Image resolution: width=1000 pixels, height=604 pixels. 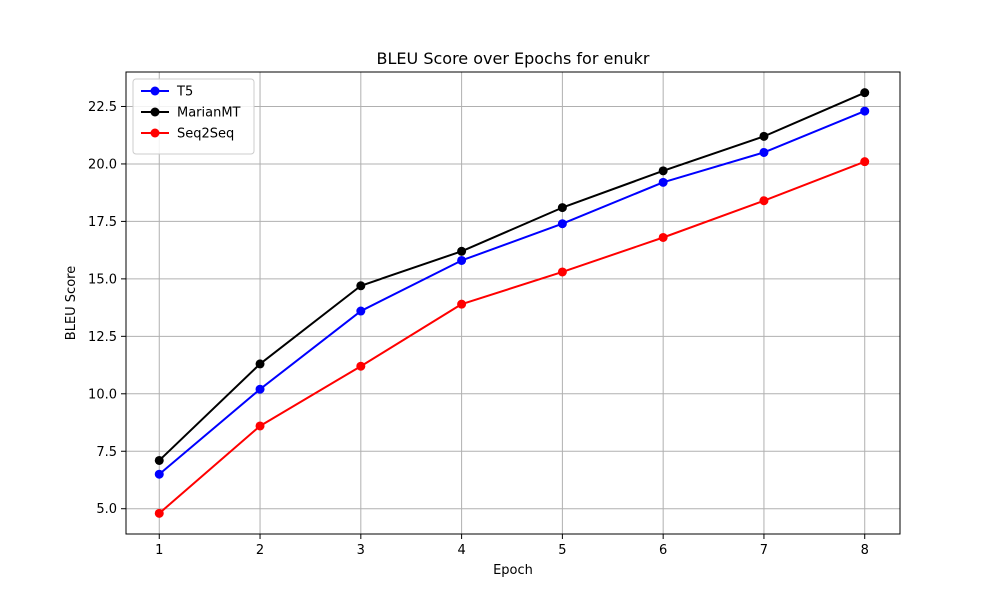 What do you see at coordinates (260, 550) in the screenshot?
I see `x-tick-label: 2` at bounding box center [260, 550].